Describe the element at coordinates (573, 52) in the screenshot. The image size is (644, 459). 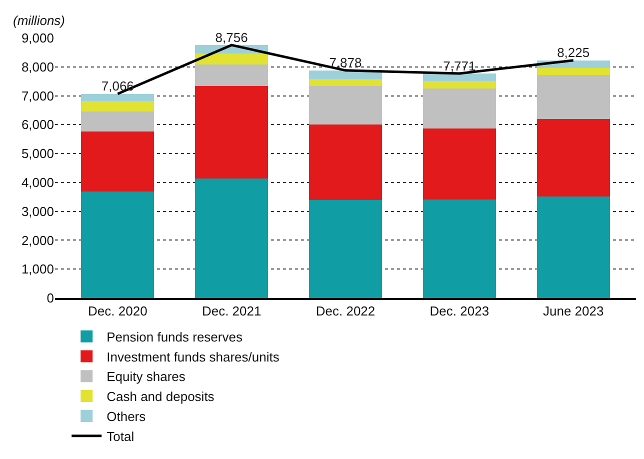
I see `data-label: 8,225` at that location.